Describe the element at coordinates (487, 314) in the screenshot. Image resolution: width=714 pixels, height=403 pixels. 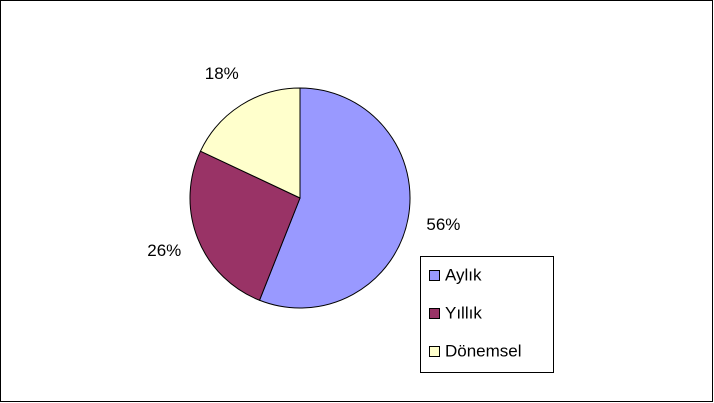
I see `legend-box` at that location.